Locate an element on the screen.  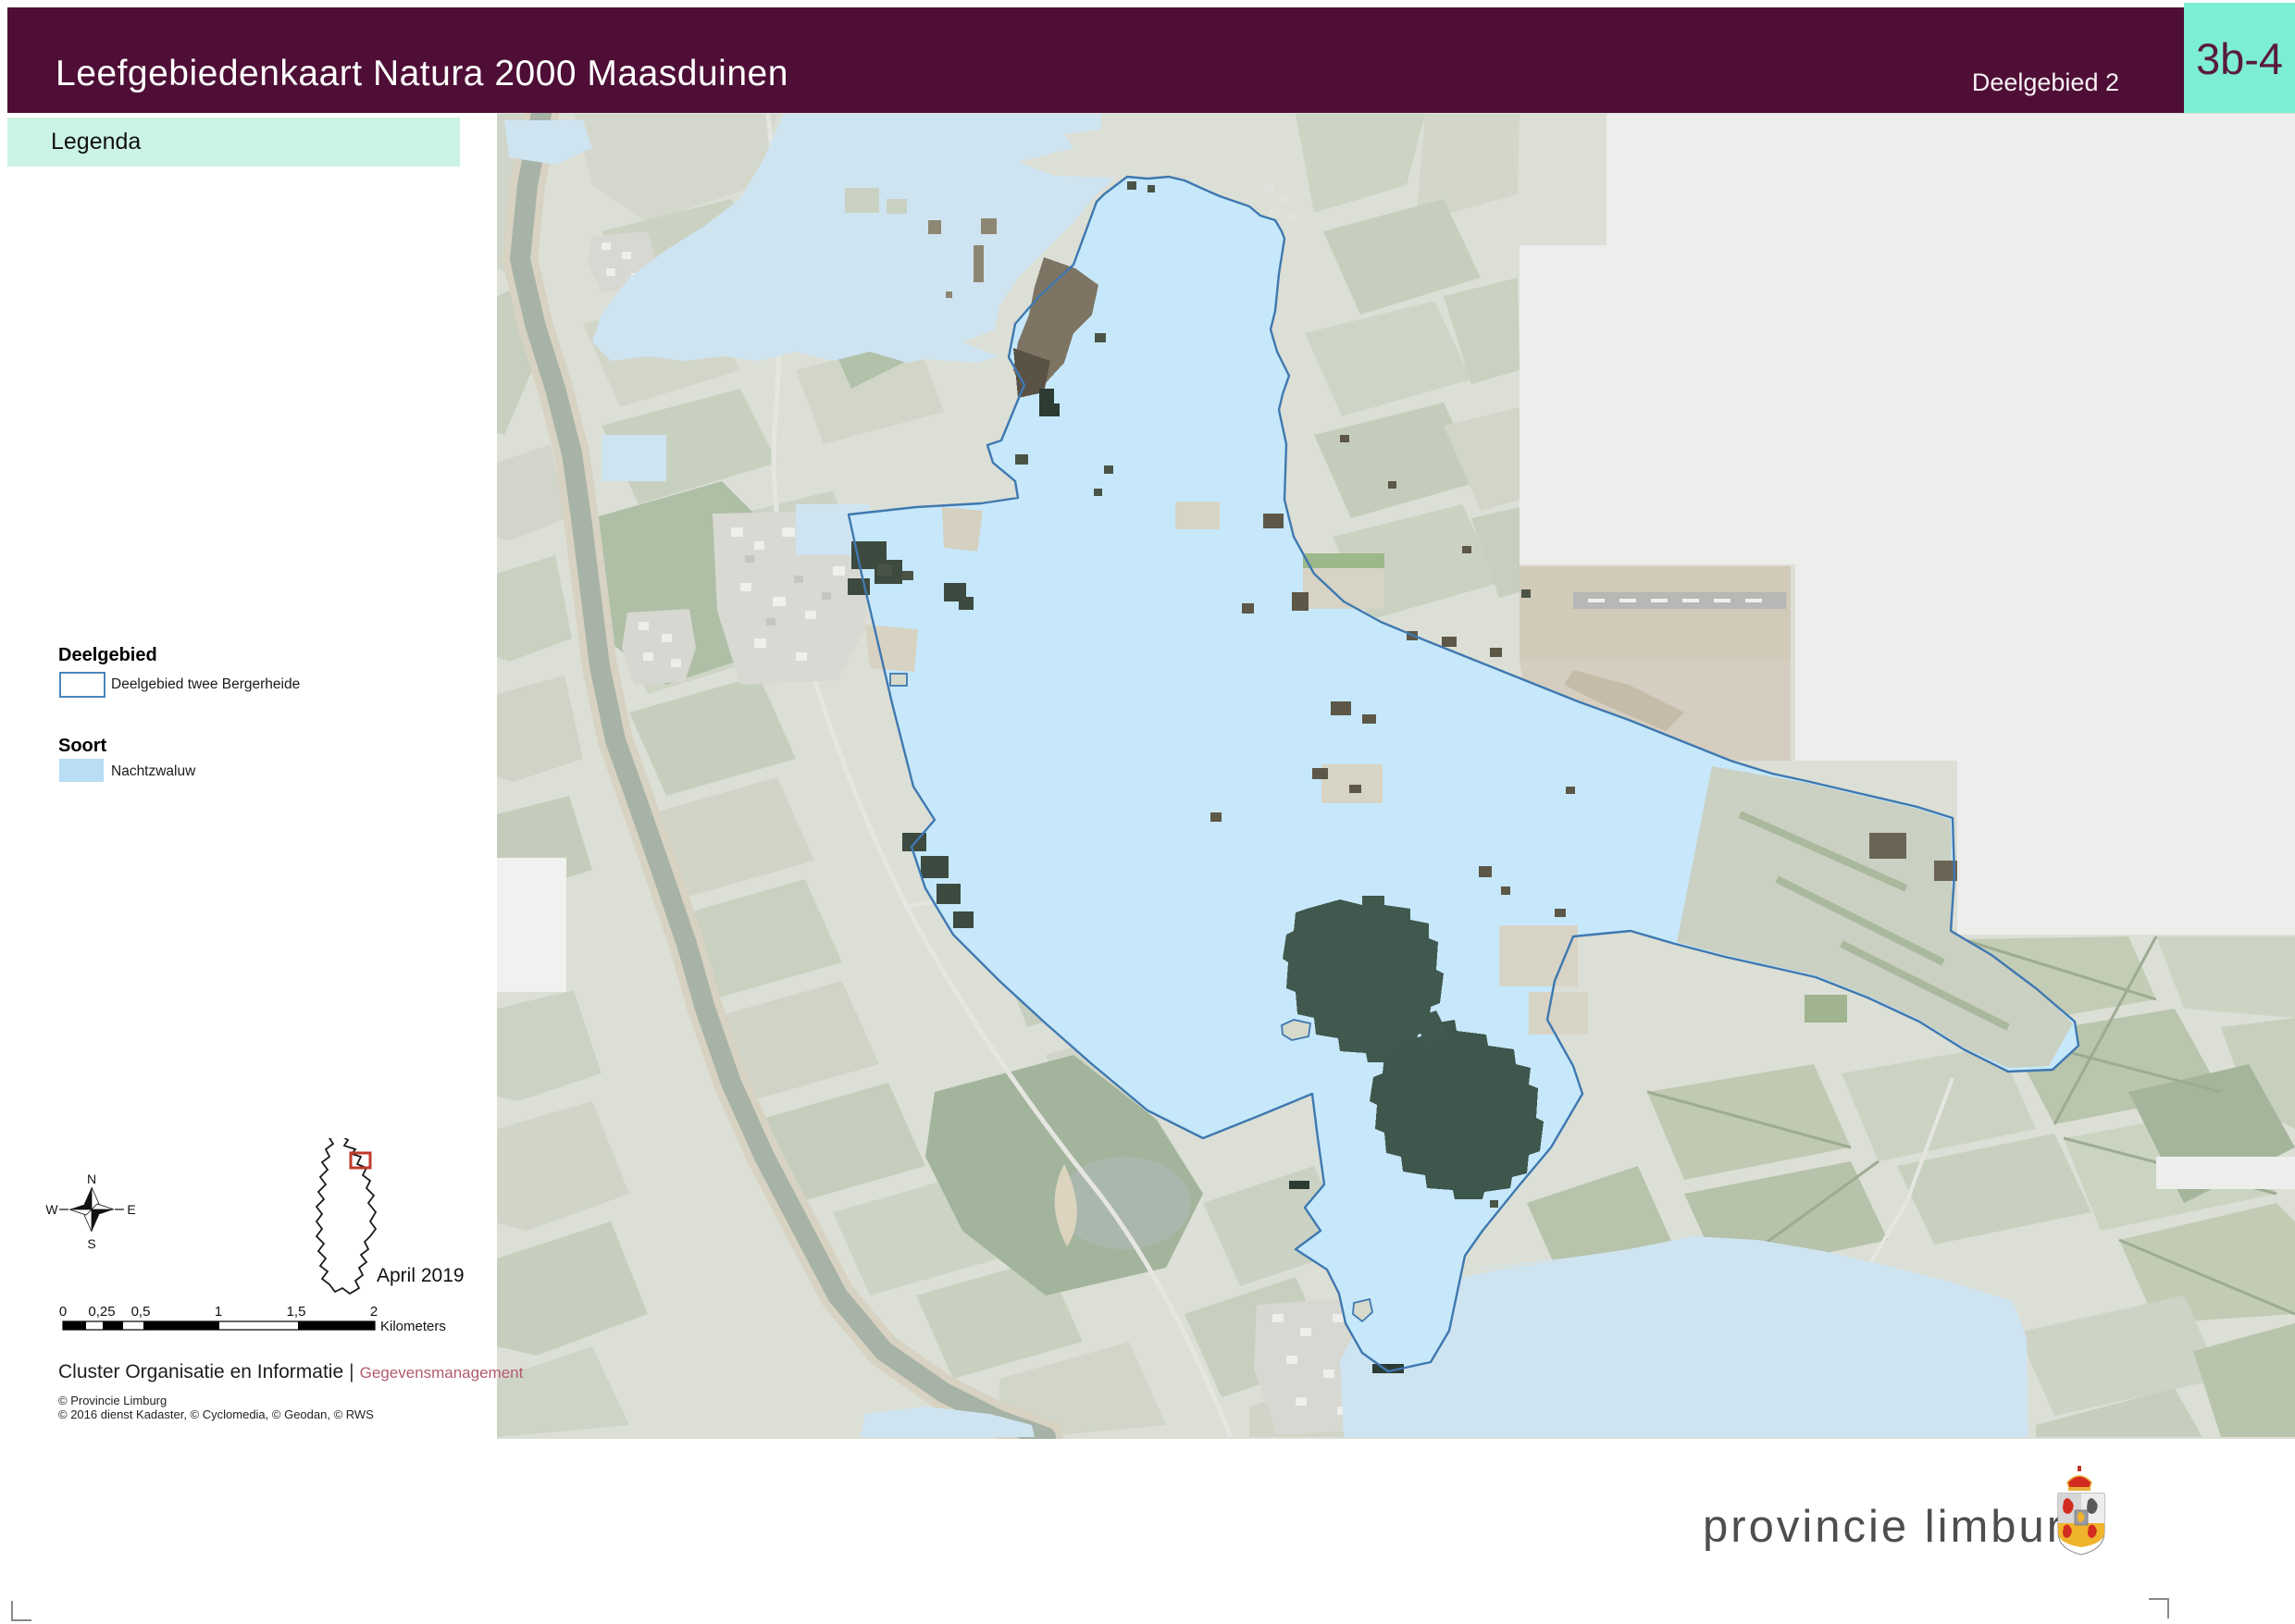
legend-swatch-fill is located at coordinates (81, 770).